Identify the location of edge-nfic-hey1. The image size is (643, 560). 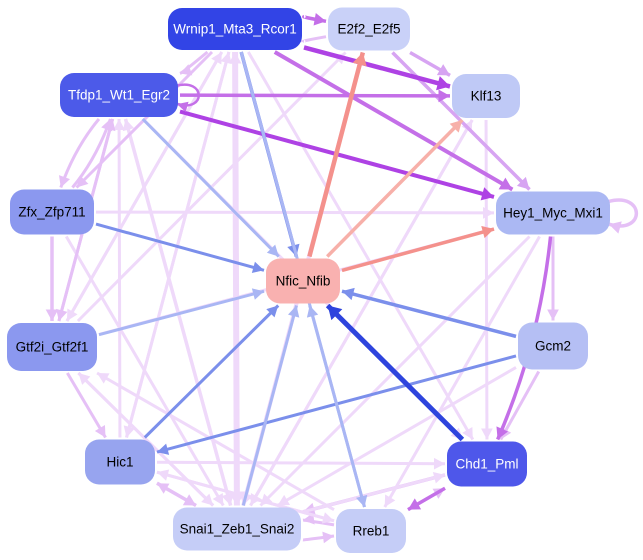
(418, 250).